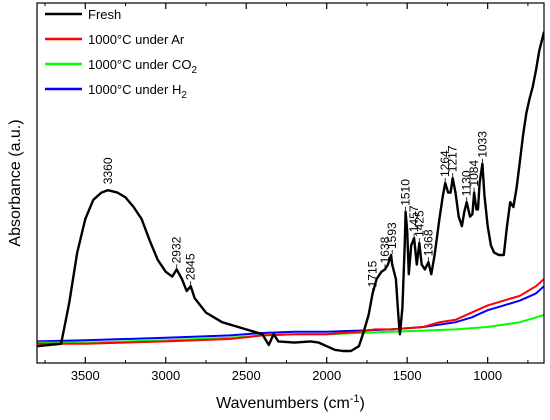 The width and height of the screenshot is (550, 420). Describe the element at coordinates (407, 375) in the screenshot. I see `x-tick-label-1500: 1500` at that location.